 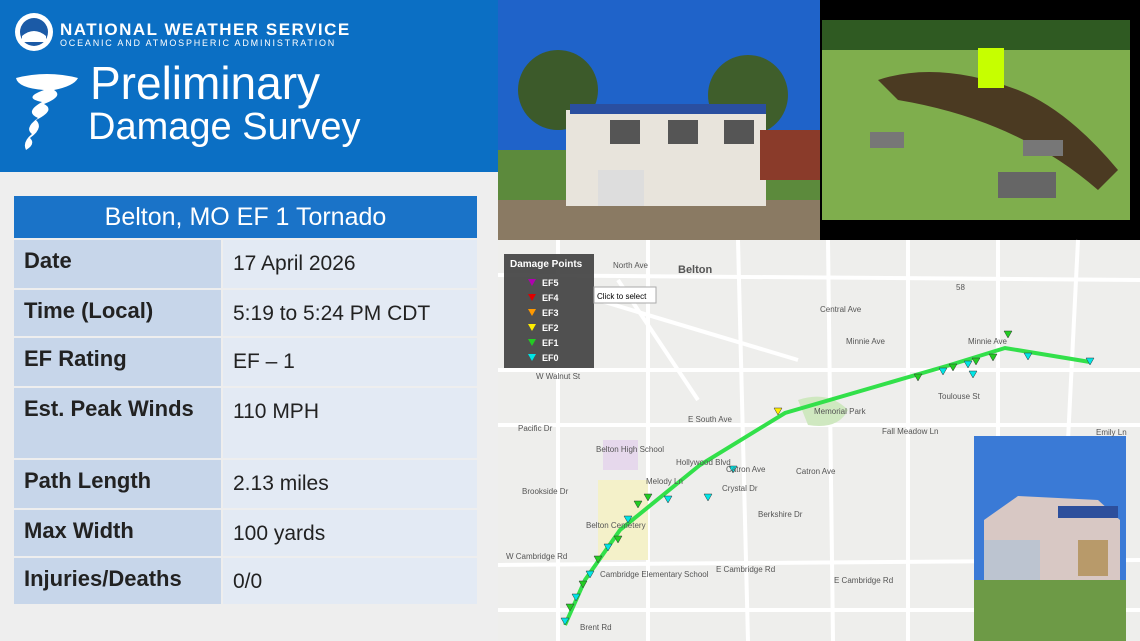 What do you see at coordinates (840, 411) in the screenshot?
I see `map-label: Memorial Park` at bounding box center [840, 411].